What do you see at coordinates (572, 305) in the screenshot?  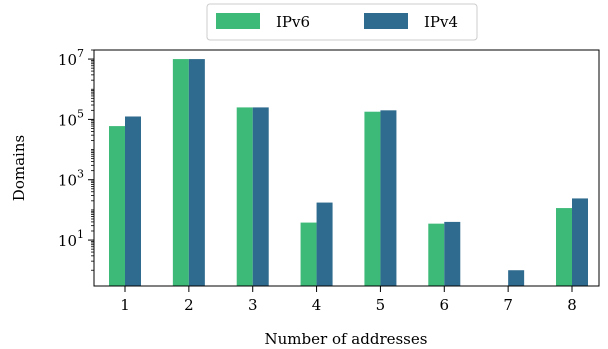 I see `x-tick-label: 8` at bounding box center [572, 305].